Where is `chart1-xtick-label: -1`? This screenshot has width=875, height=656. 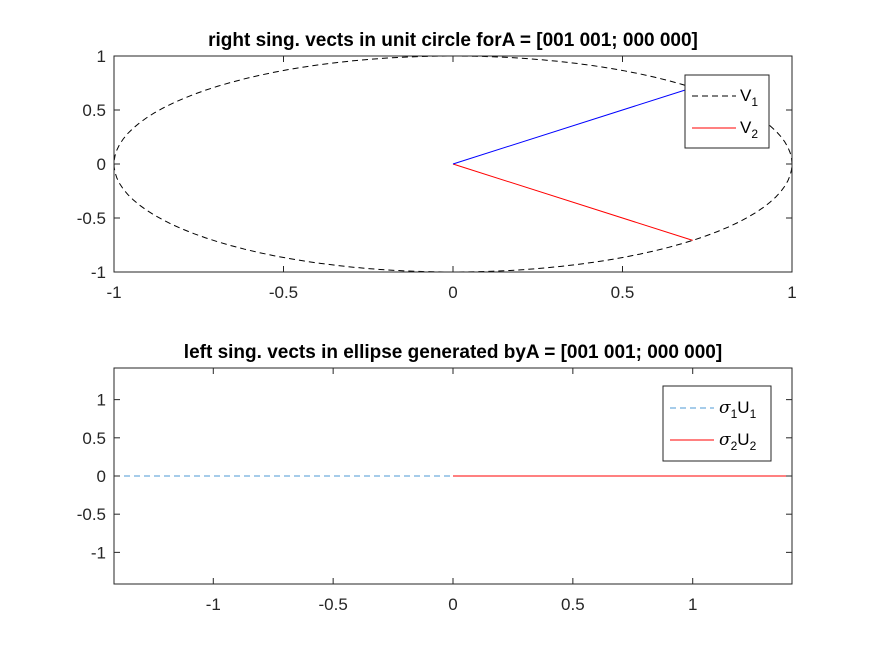
chart1-xtick-label: -1 is located at coordinates (213, 604).